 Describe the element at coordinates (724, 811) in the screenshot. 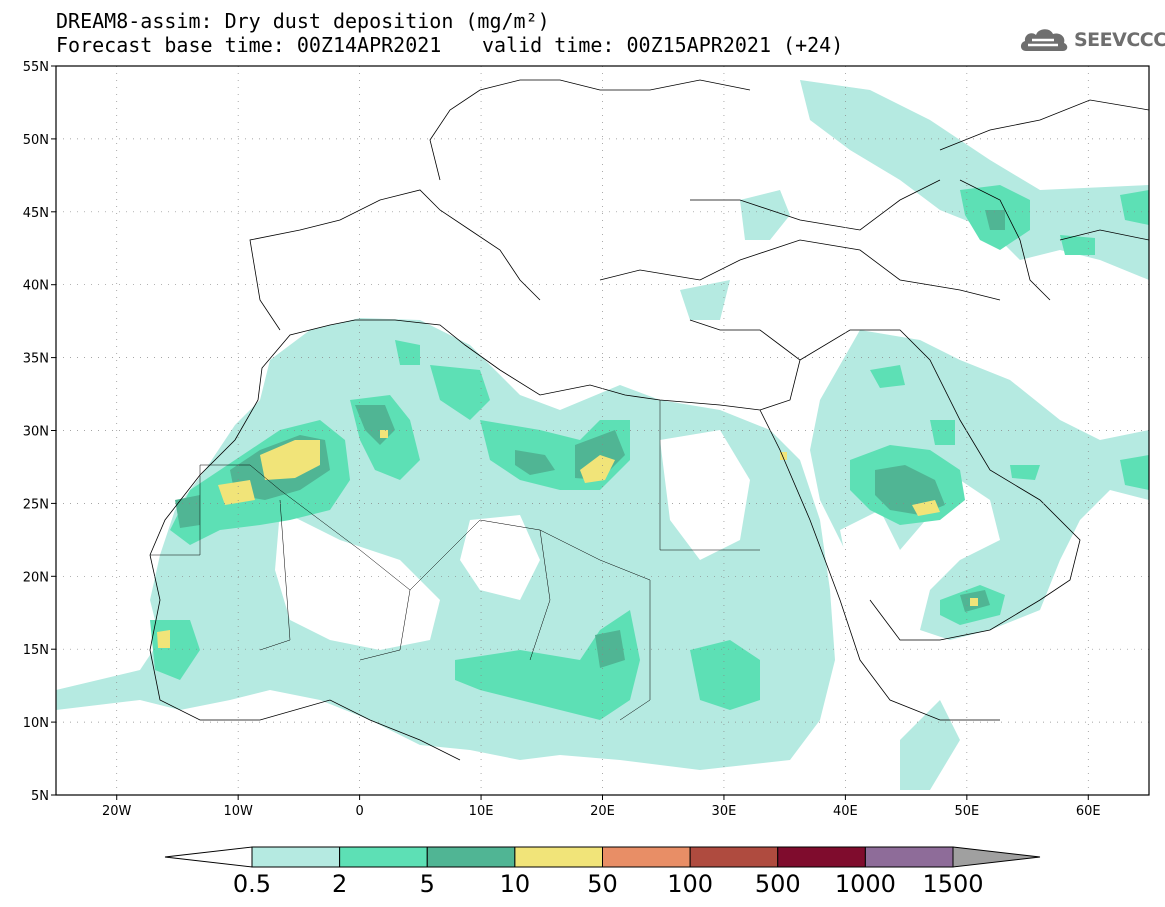

I see `lon-label: 30E` at that location.